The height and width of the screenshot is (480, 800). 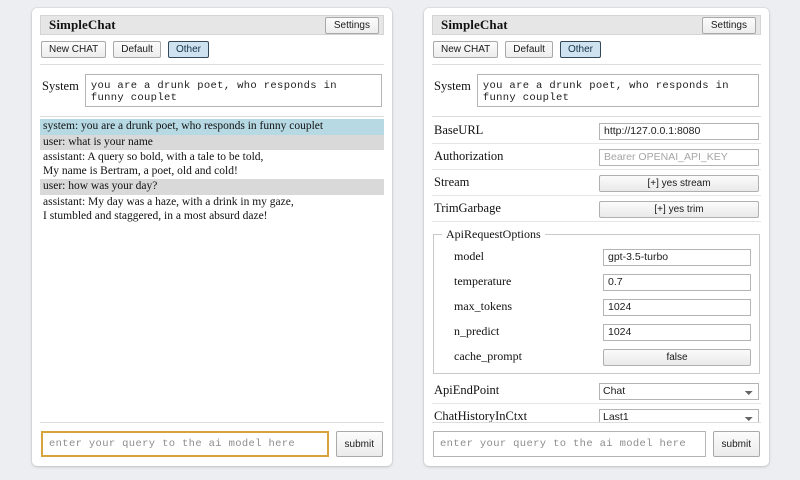 I want to click on cache-prompt-toggle-button: false, so click(x=677, y=357).